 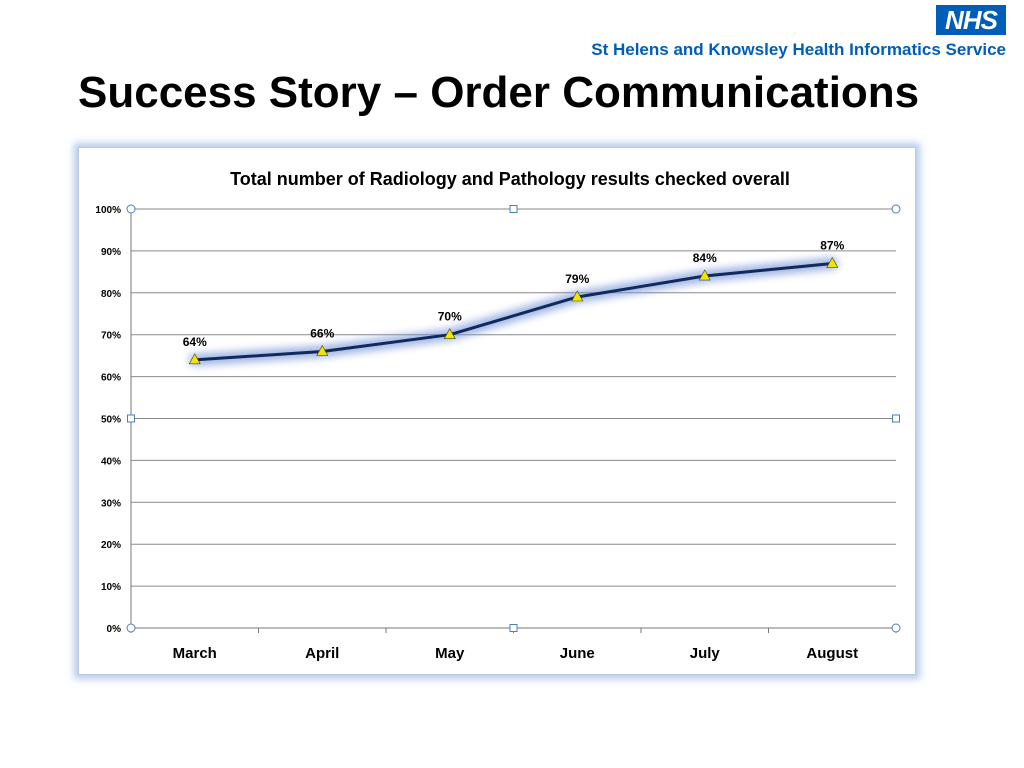 What do you see at coordinates (114, 629) in the screenshot?
I see `y-tick-label: 0%` at bounding box center [114, 629].